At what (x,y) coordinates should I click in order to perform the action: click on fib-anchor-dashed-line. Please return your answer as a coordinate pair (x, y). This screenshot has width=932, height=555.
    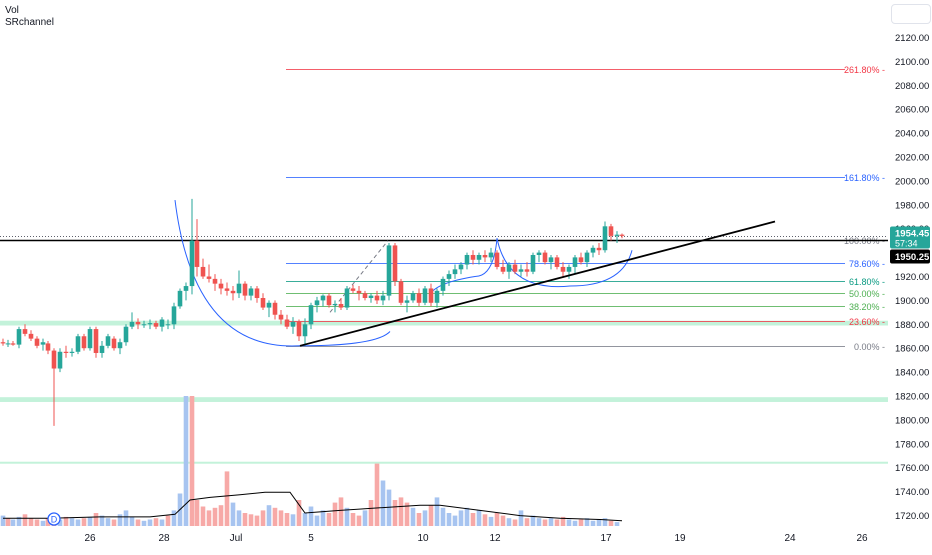
    Looking at the image, I should click on (359, 276).